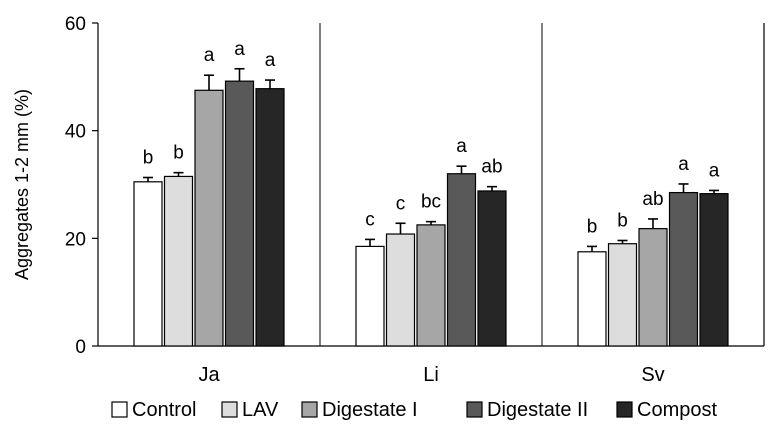  I want to click on x-category-label: Ja, so click(209, 375).